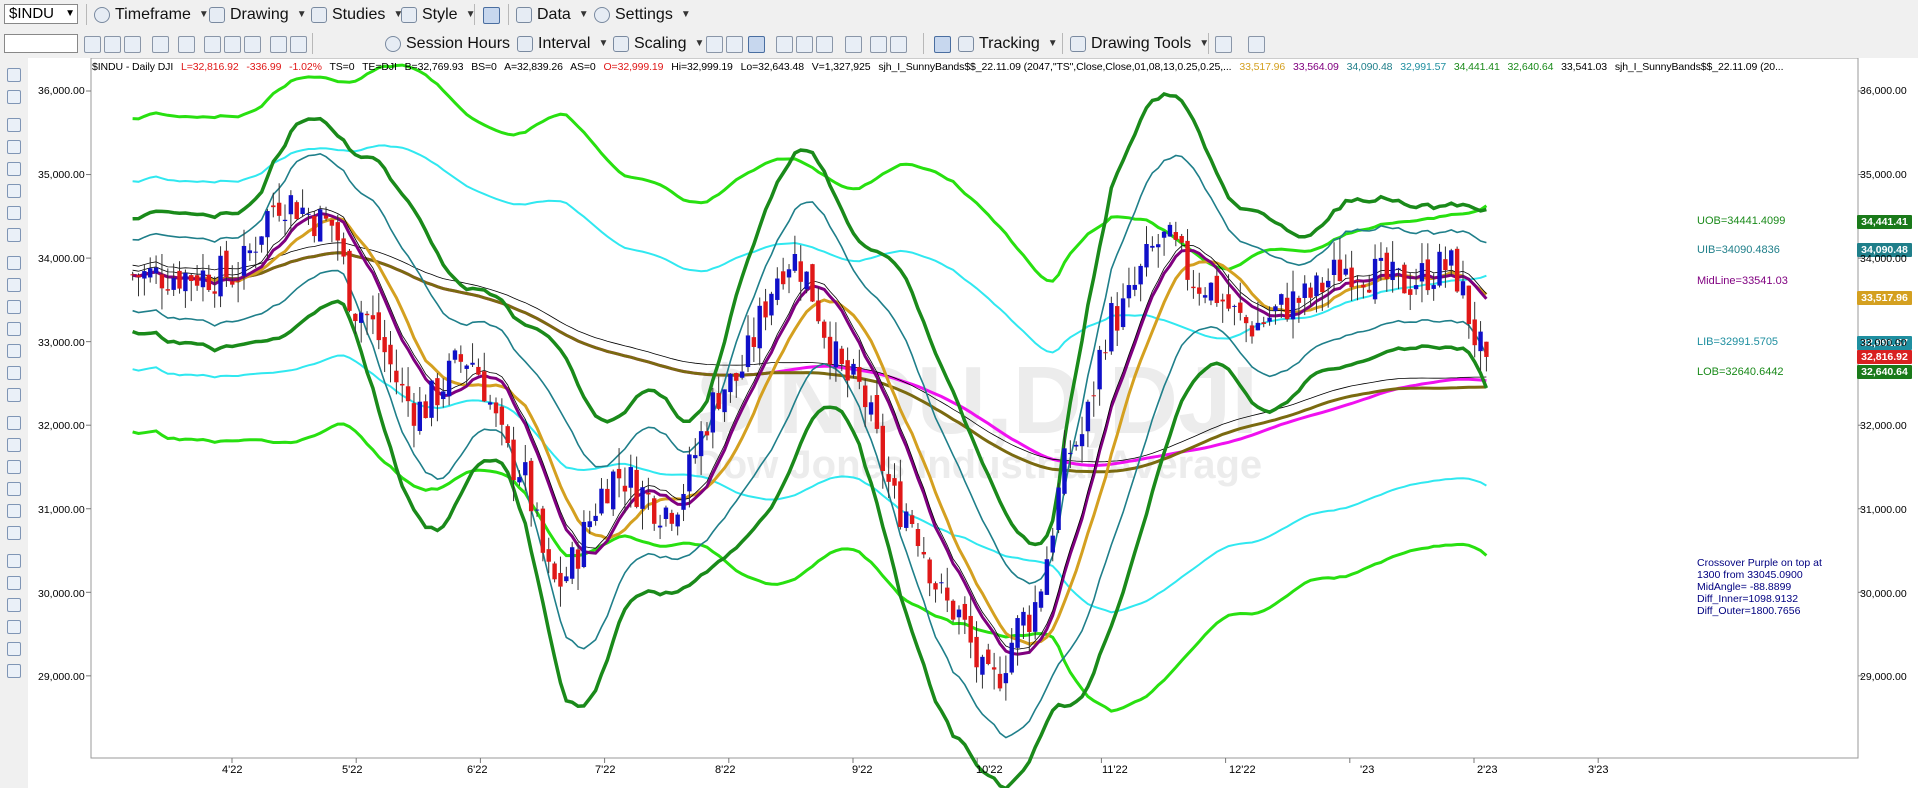 The width and height of the screenshot is (1918, 788). I want to click on more-tools-icon, so click(1256, 44).